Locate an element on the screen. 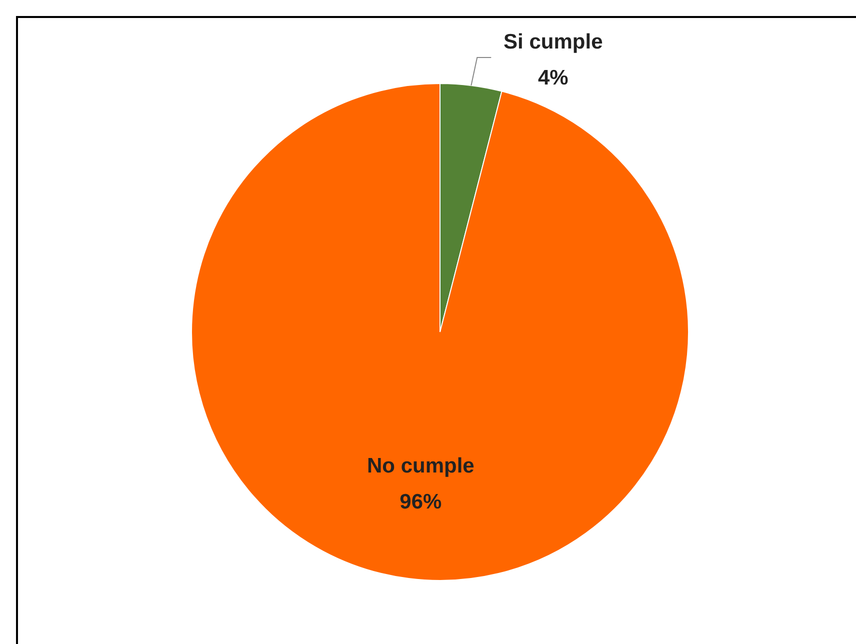  slice-label: Si cumple is located at coordinates (553, 42).